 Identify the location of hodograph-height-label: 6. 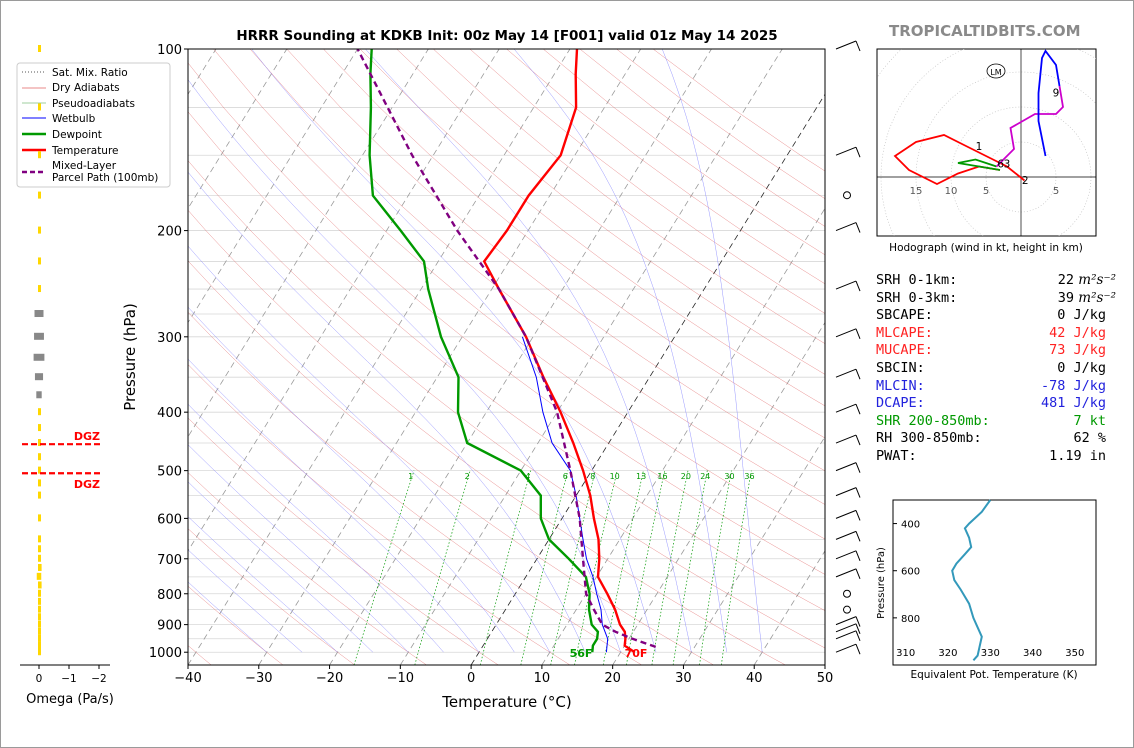
(1000, 164).